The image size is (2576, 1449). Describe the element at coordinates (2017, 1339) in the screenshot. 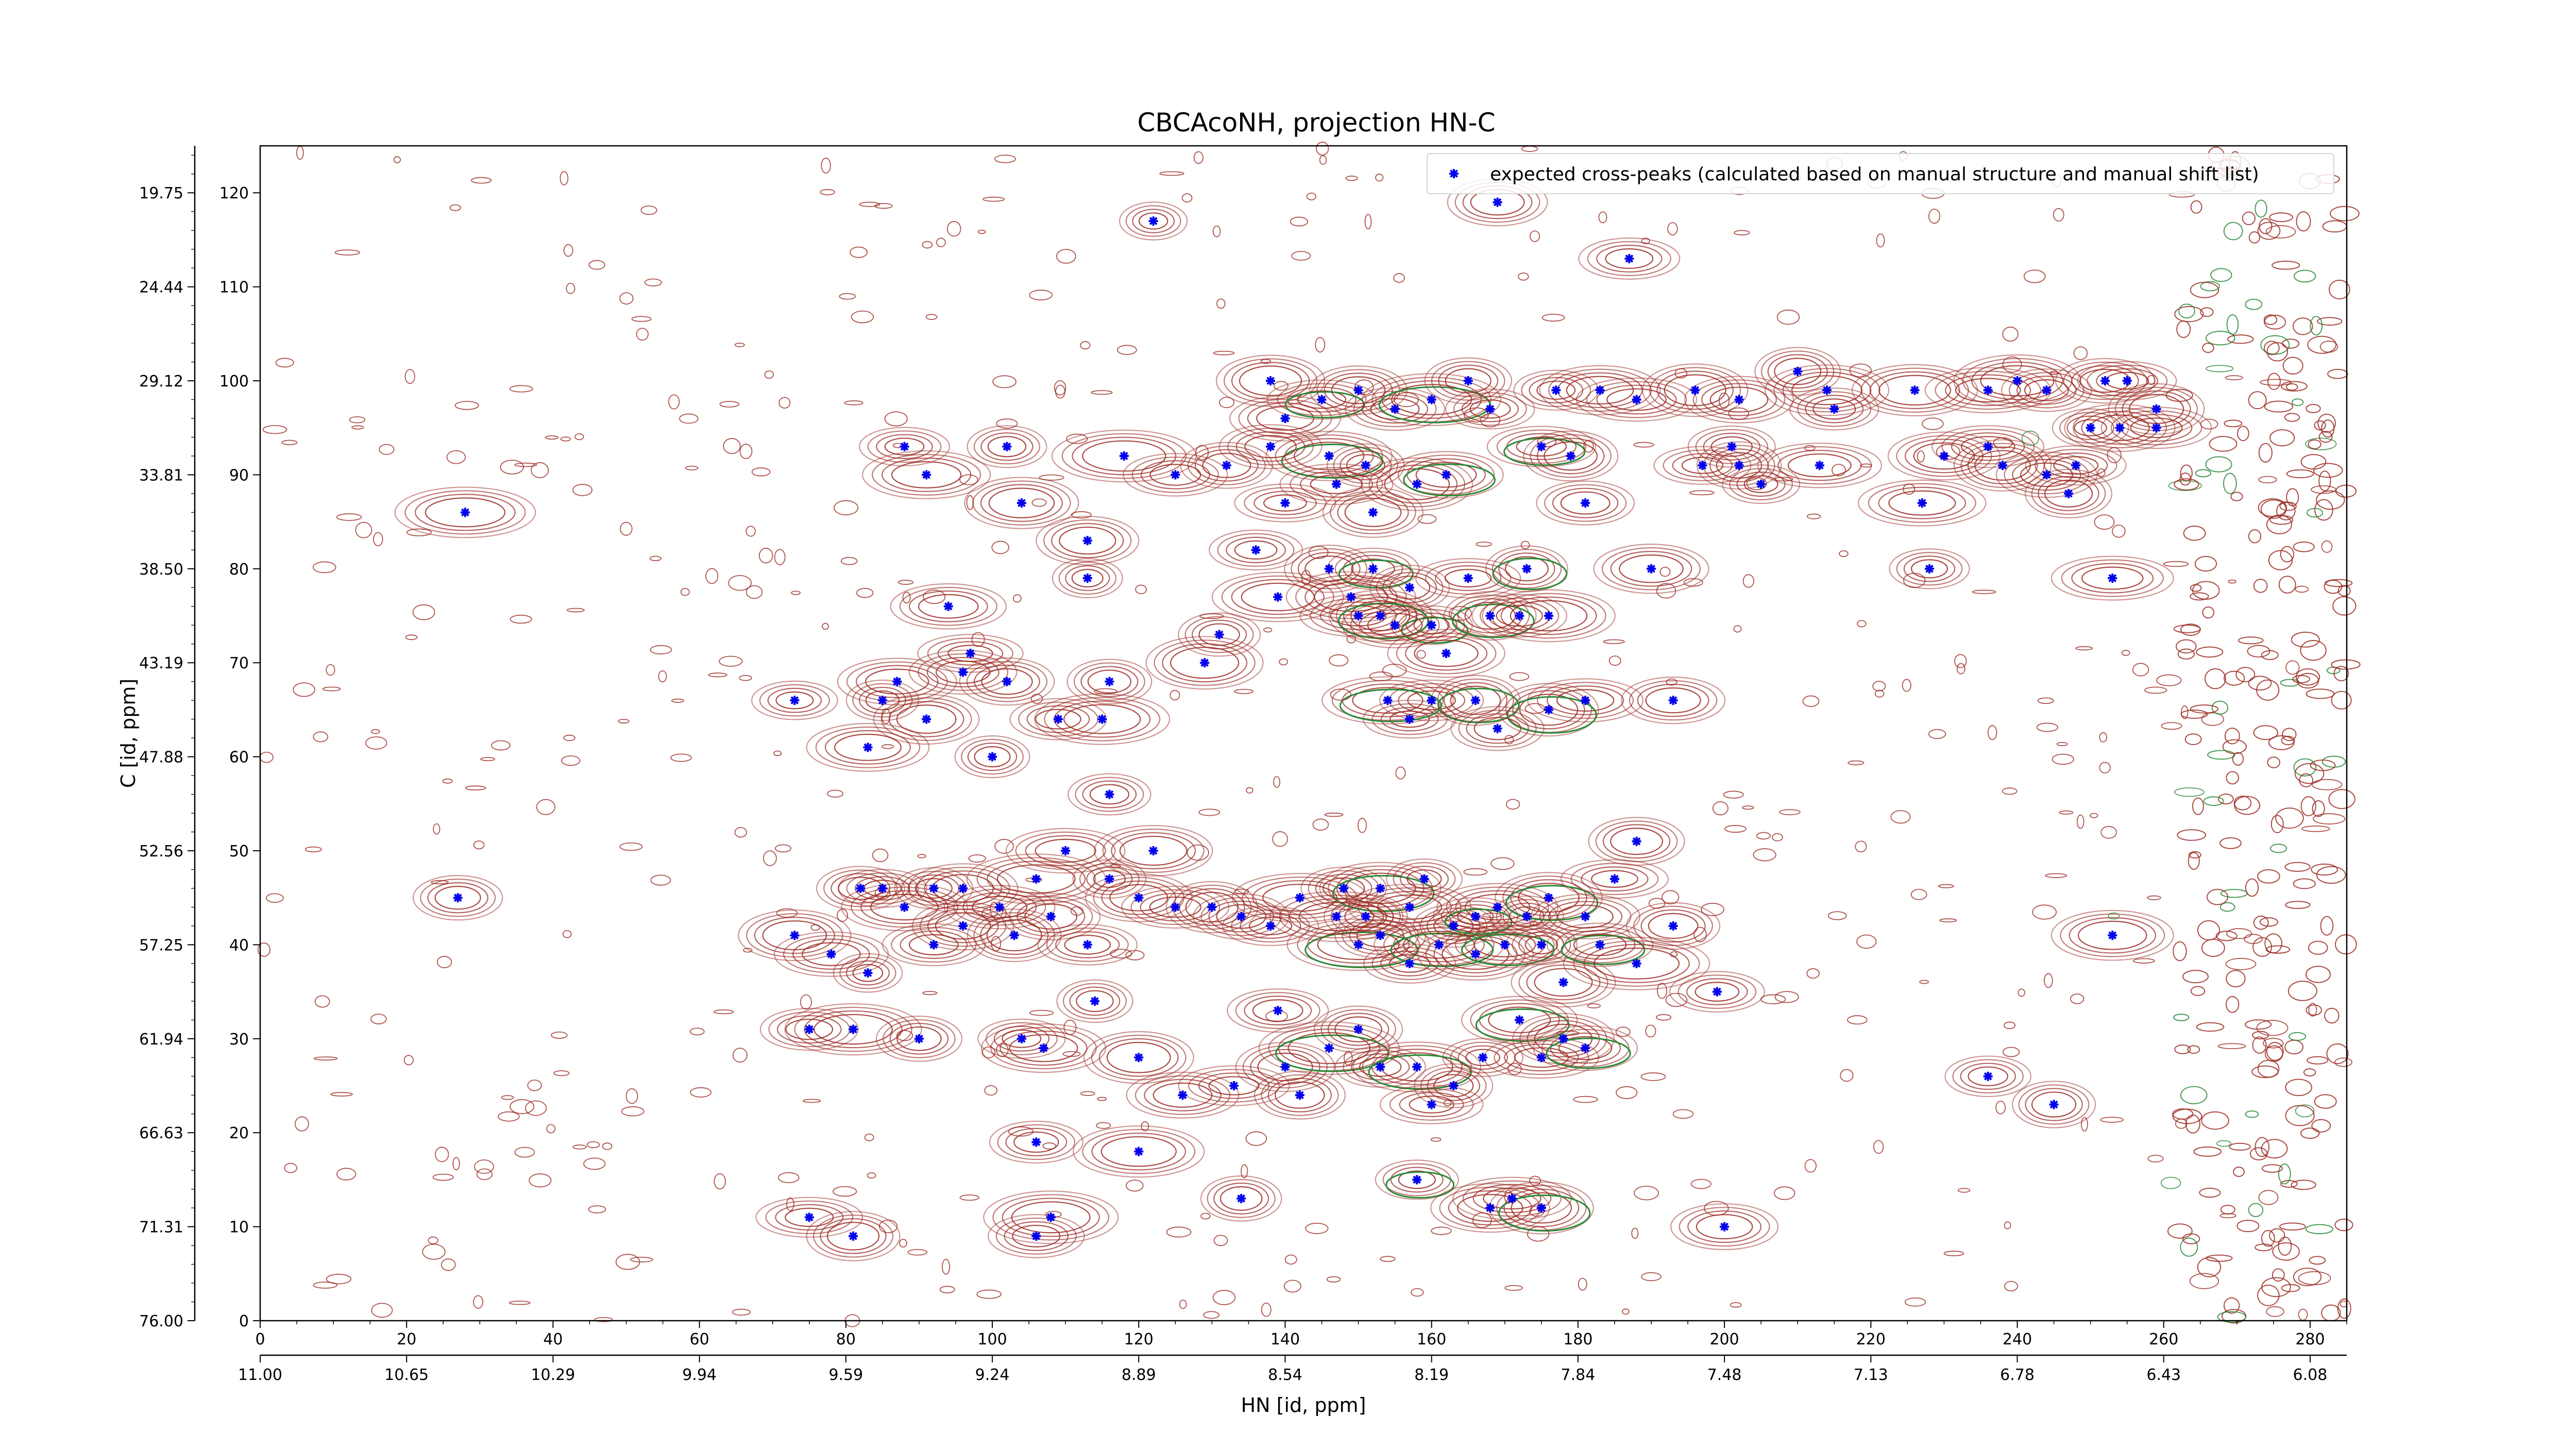

I see `x-tick-label: 240` at that location.